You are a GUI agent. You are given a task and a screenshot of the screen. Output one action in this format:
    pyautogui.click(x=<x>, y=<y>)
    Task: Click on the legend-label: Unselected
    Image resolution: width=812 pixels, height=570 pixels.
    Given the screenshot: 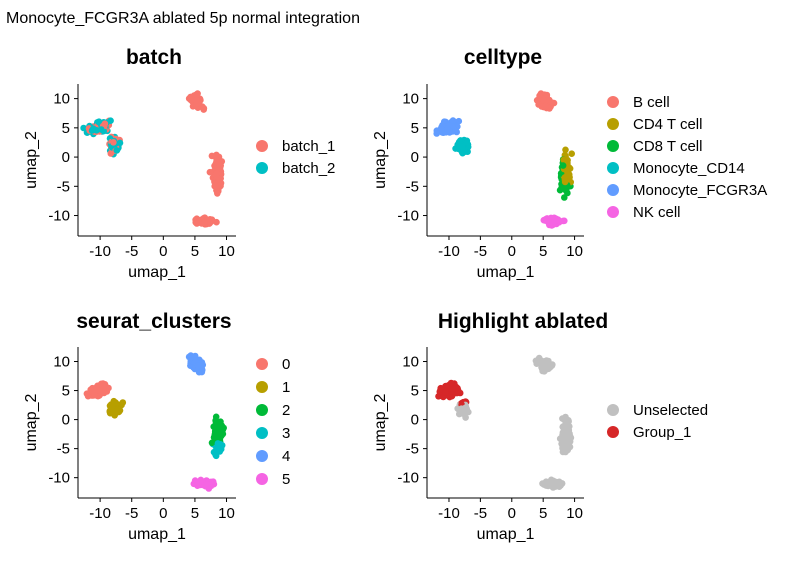 What is the action you would take?
    pyautogui.click(x=670, y=410)
    